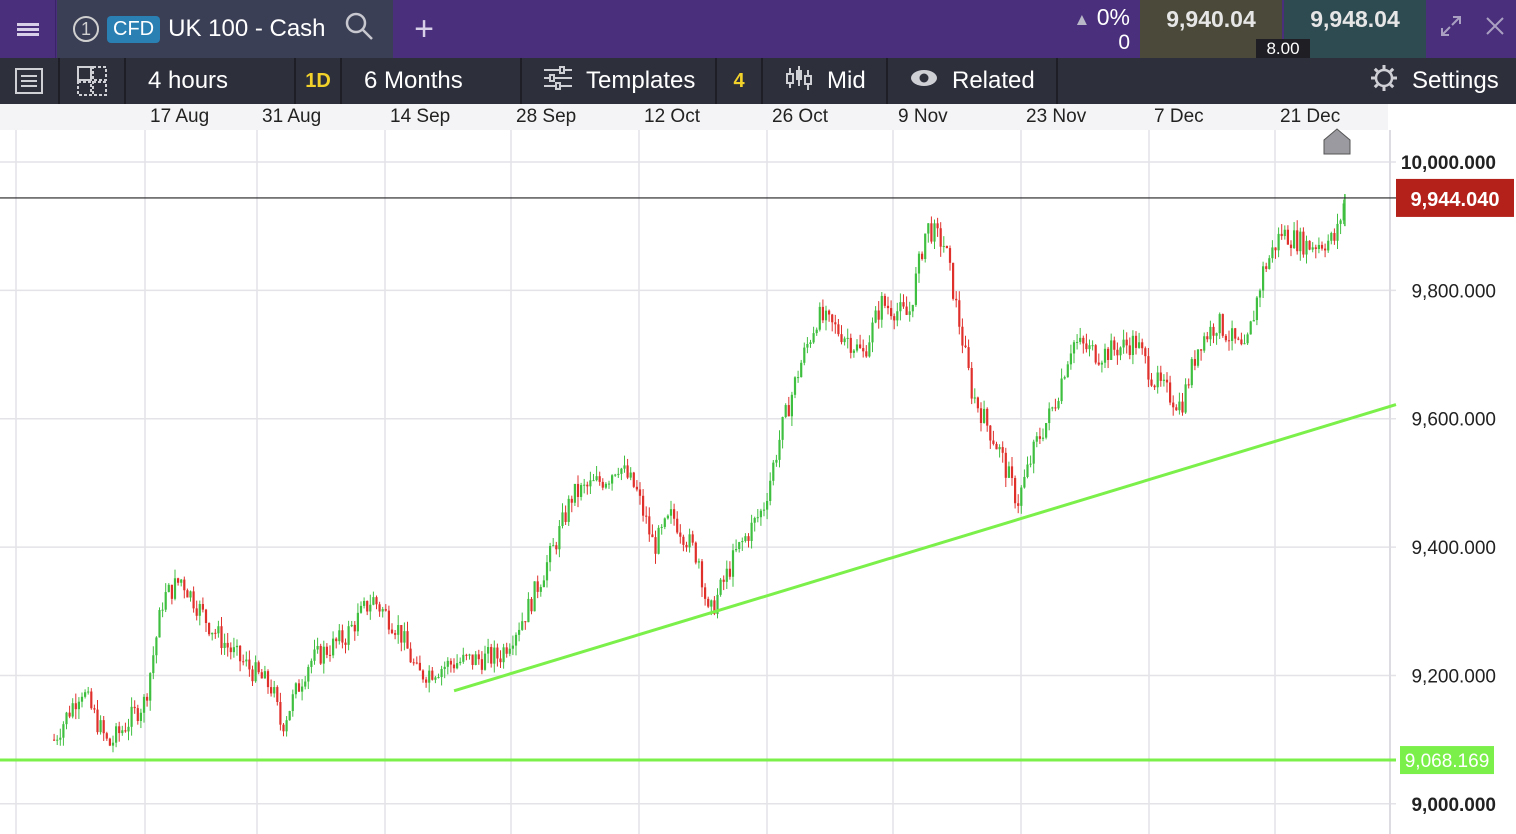 The image size is (1516, 834). What do you see at coordinates (1438, 81) in the screenshot?
I see `settings-button: Settings` at bounding box center [1438, 81].